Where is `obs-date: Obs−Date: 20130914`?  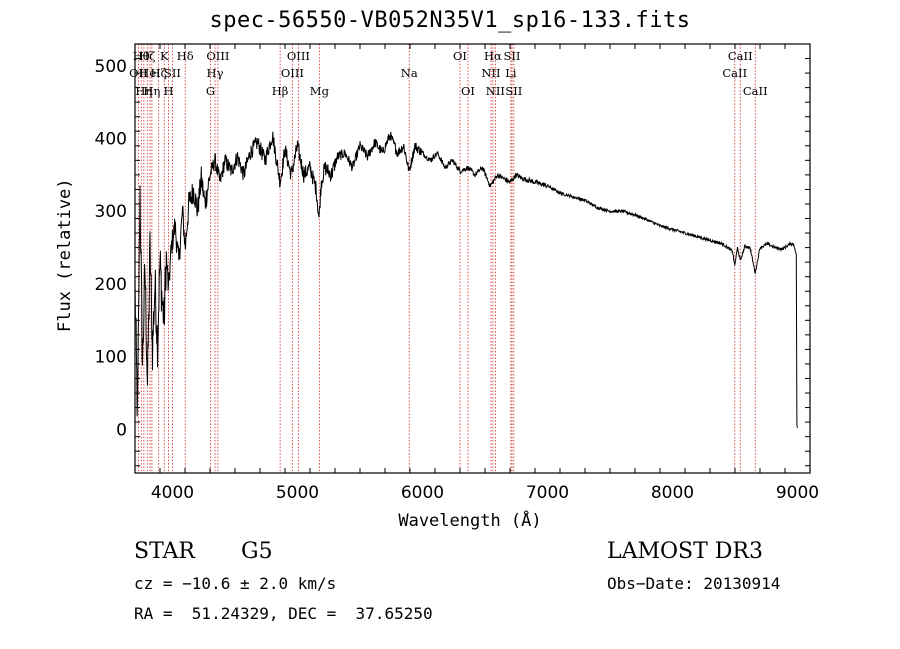 obs-date: Obs−Date: 20130914 is located at coordinates (694, 583).